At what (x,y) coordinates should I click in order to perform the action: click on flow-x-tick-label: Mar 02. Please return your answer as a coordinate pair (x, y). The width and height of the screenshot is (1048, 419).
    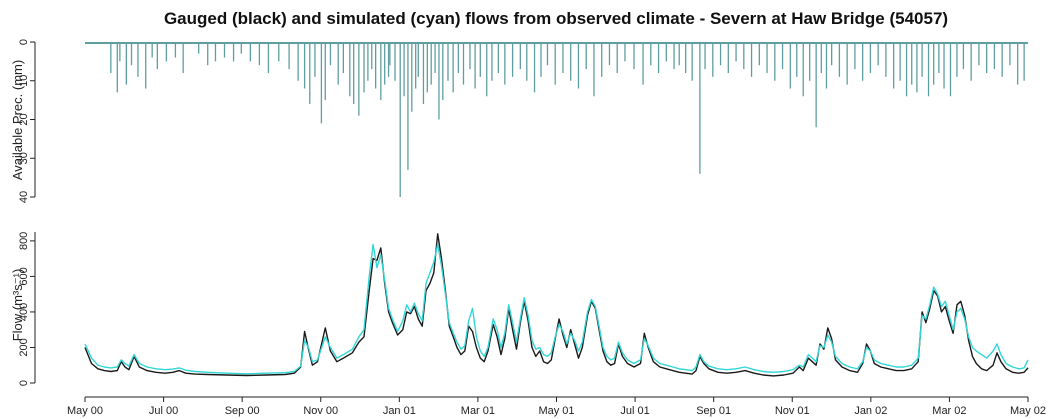
    Looking at the image, I should click on (949, 411).